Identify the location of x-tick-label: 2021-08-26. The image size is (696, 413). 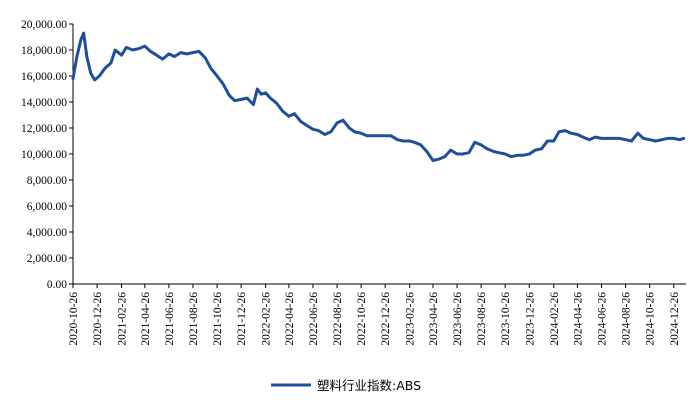
(194, 319).